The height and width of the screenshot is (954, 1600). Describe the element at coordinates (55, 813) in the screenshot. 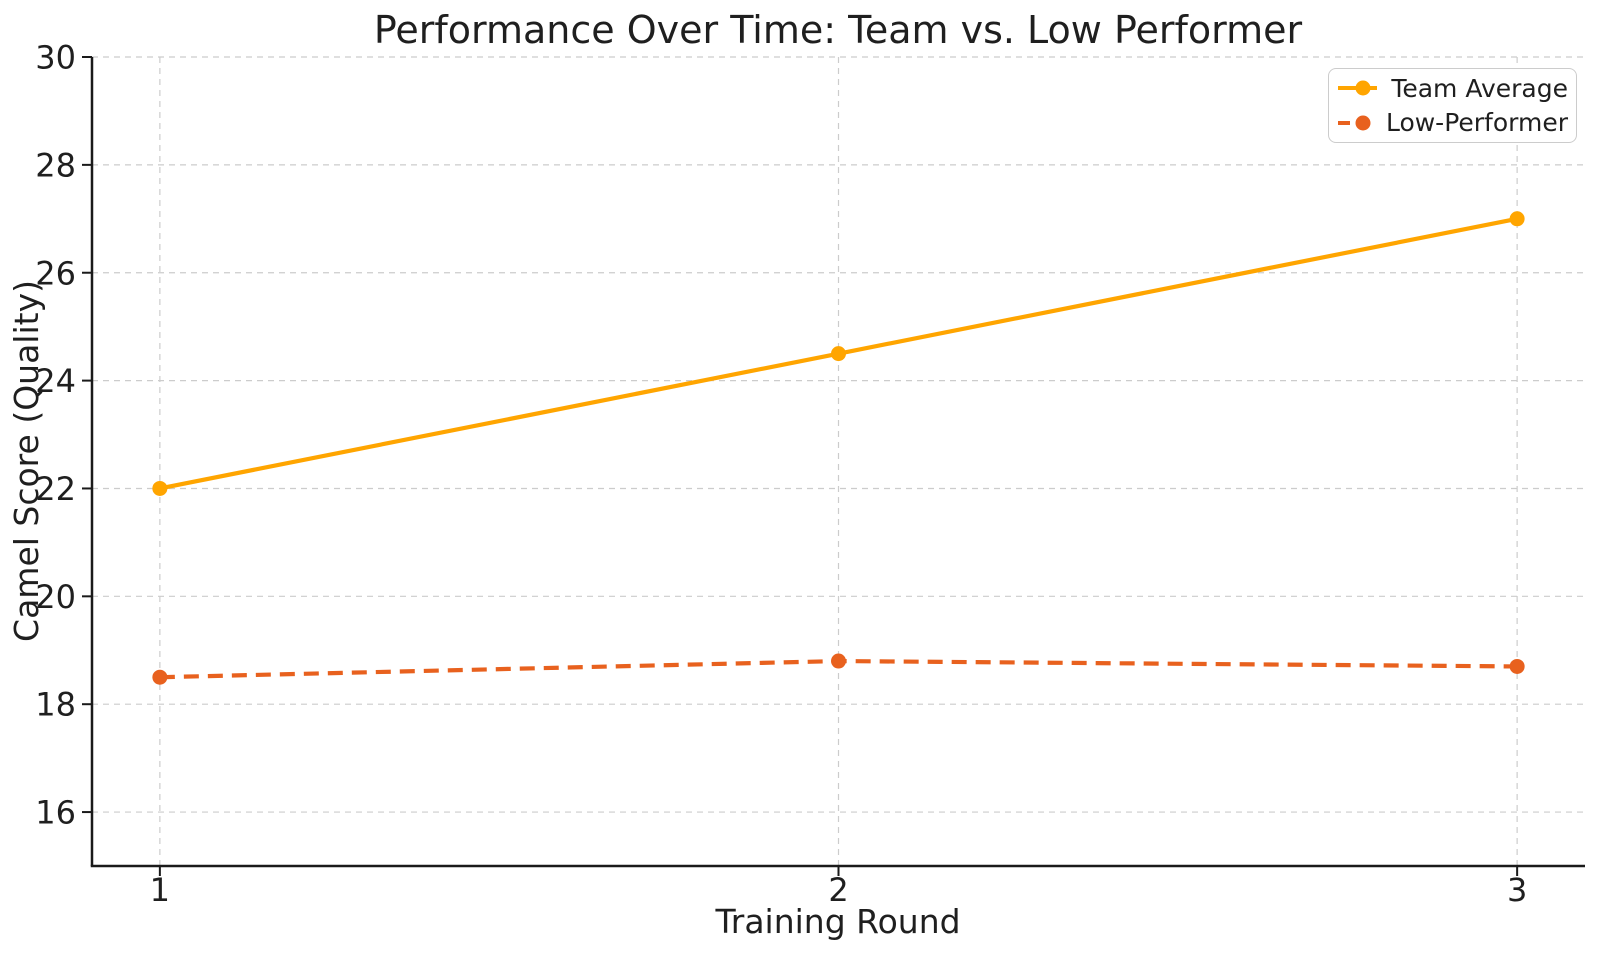

I see `y-tick-label: 16` at that location.